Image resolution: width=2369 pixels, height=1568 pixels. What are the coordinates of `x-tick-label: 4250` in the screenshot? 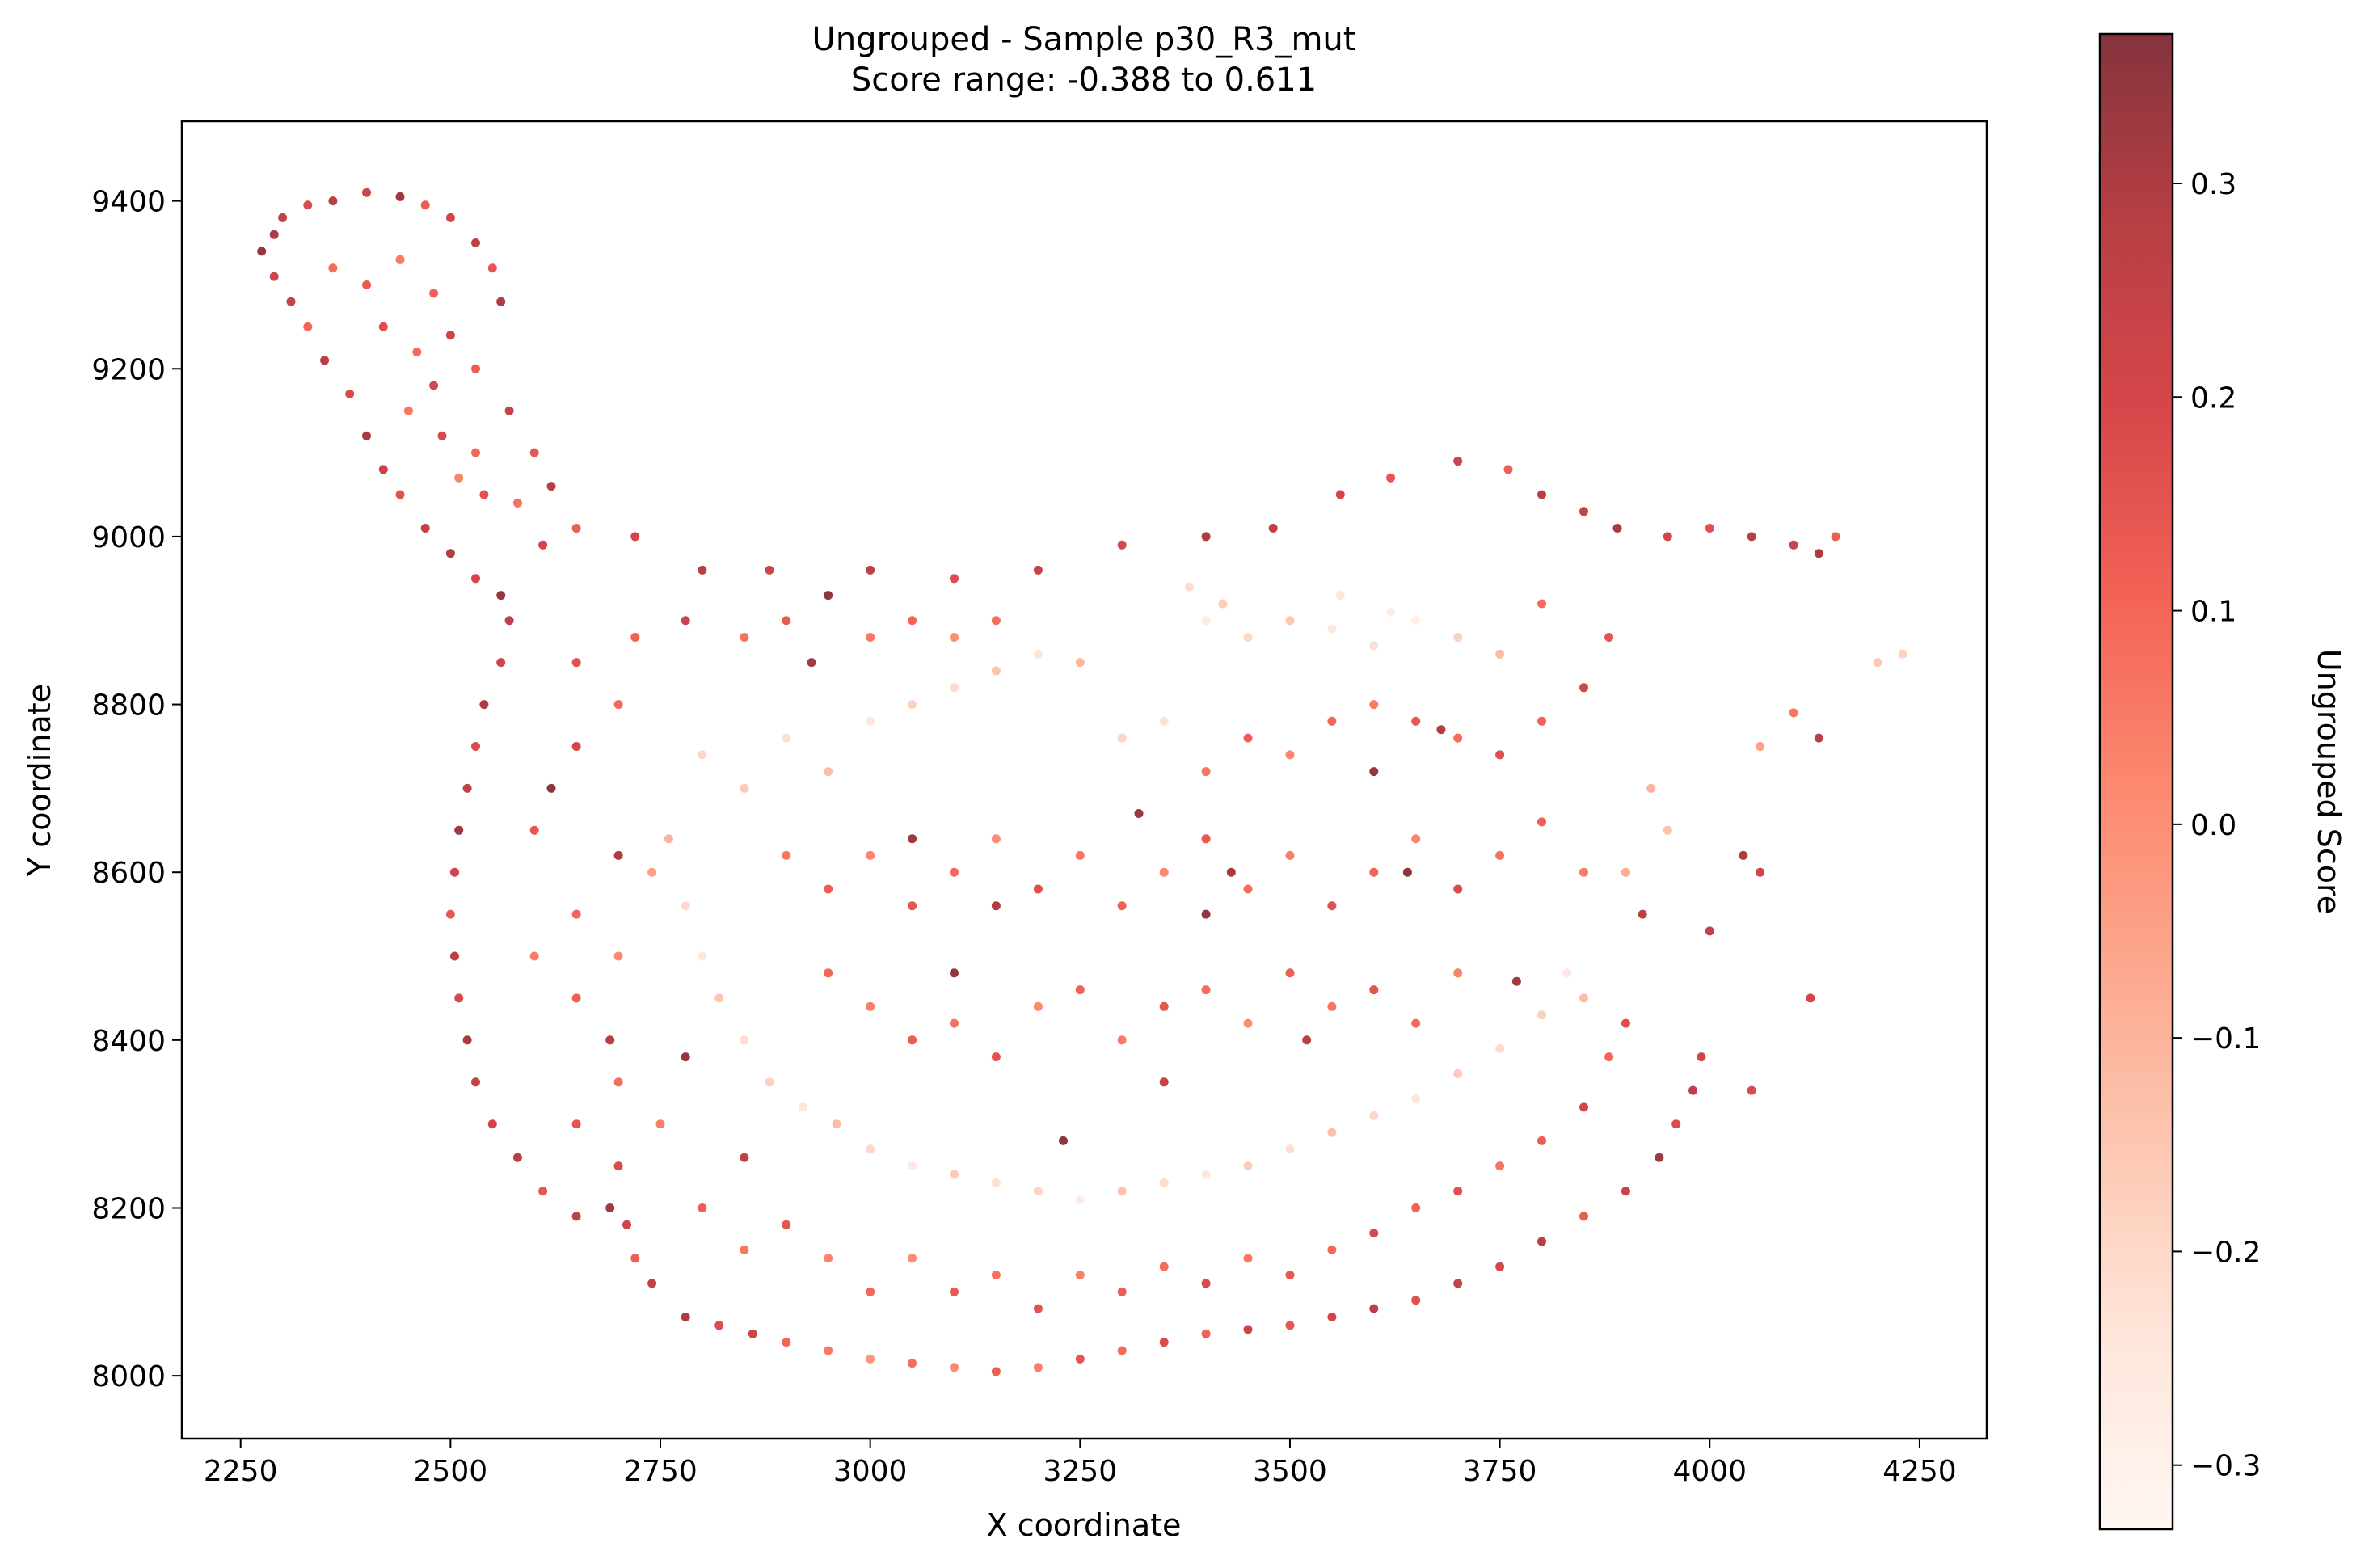 It's located at (1919, 1471).